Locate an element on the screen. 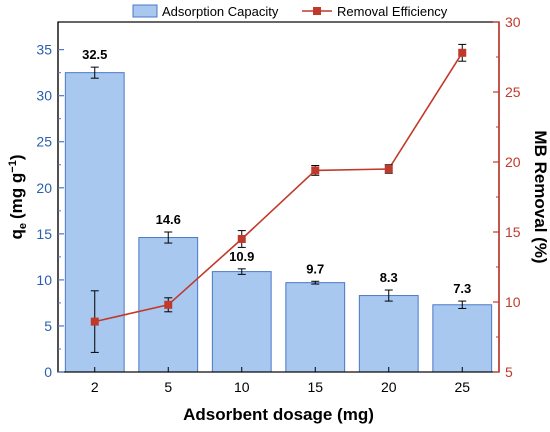  legend-label-removal-efficiency: Removal Efficiency is located at coordinates (392, 11).